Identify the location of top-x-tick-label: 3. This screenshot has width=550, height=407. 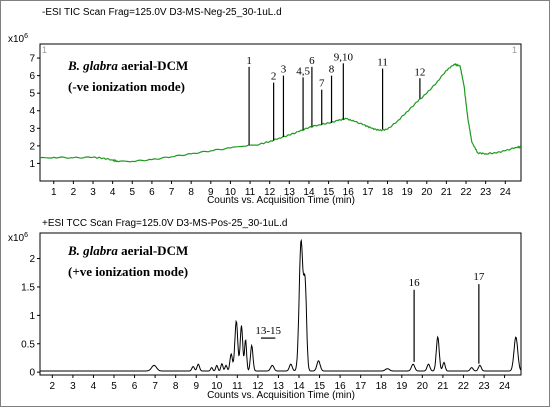
(93, 192).